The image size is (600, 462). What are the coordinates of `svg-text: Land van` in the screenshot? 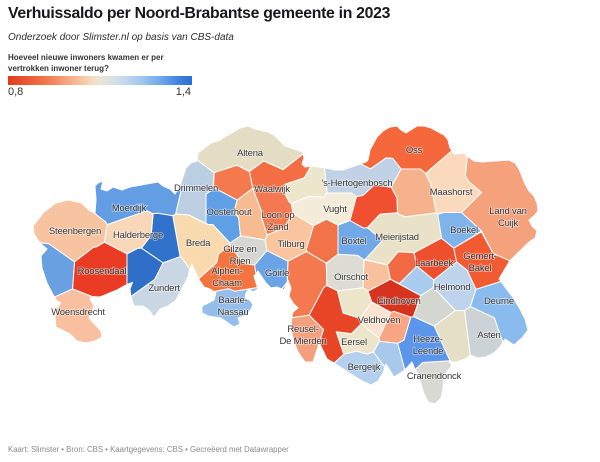 It's located at (508, 211).